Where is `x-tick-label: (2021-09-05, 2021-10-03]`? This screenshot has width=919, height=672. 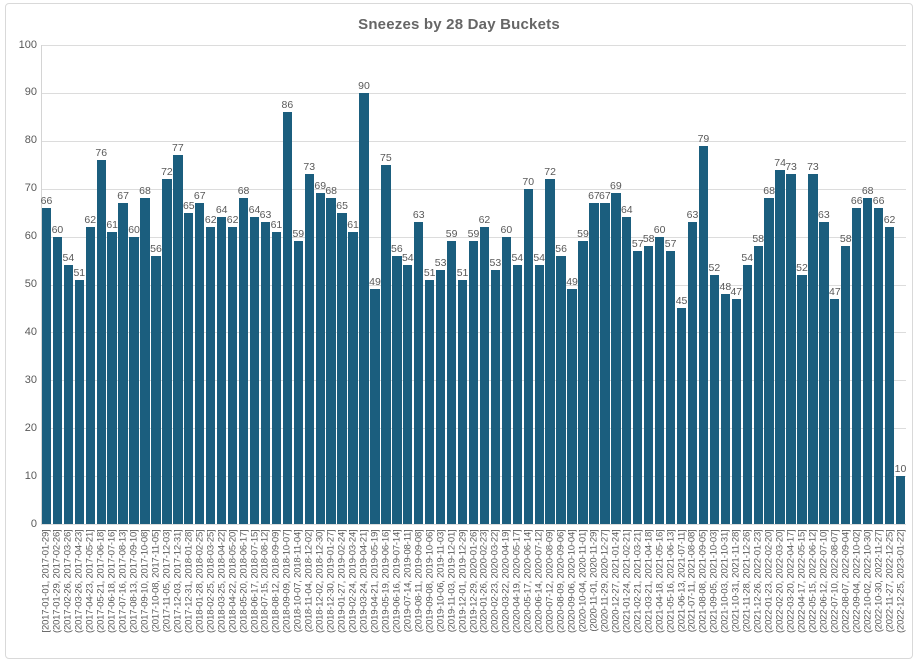 x-tick-label: (2021-09-05, 2021-10-03] is located at coordinates (714, 581).